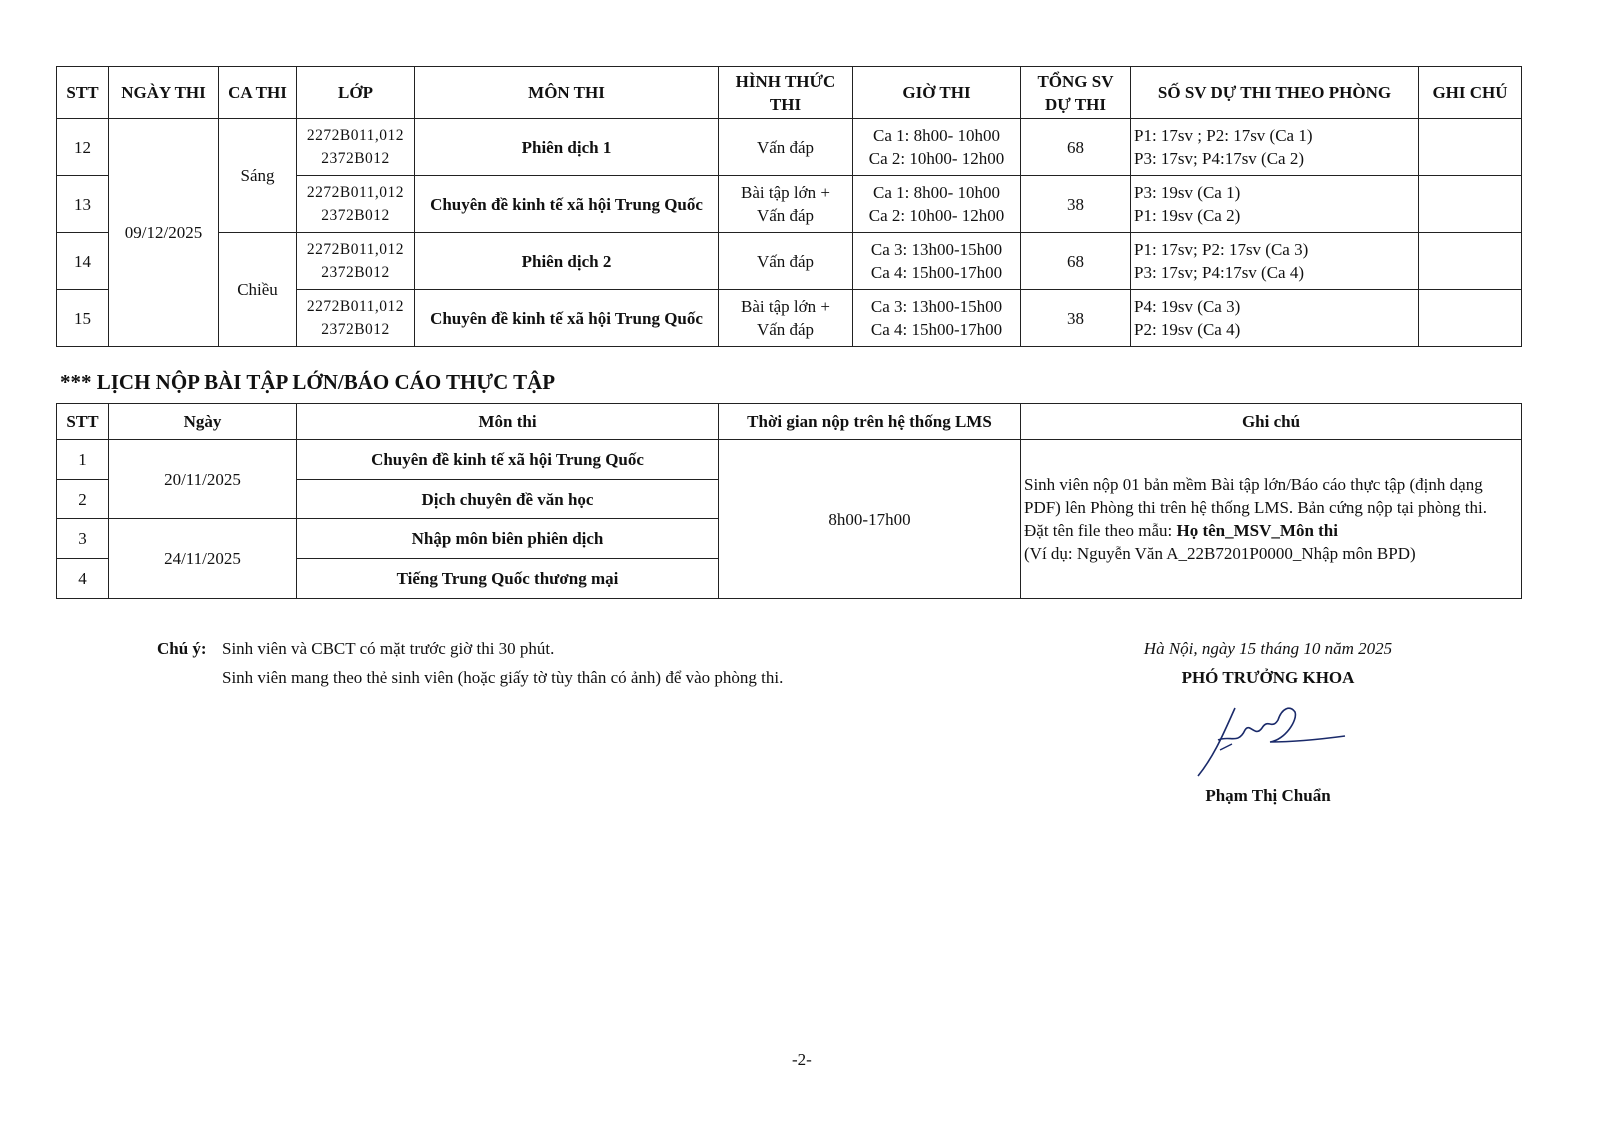 Image resolution: width=1600 pixels, height=1132 pixels. Describe the element at coordinates (355, 92) in the screenshot. I see `header-cell: LỚP` at that location.